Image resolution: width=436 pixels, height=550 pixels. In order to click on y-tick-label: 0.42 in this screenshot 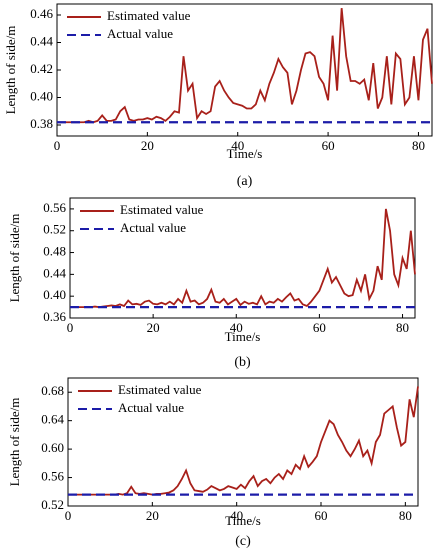, I will do `click(41, 68)`.